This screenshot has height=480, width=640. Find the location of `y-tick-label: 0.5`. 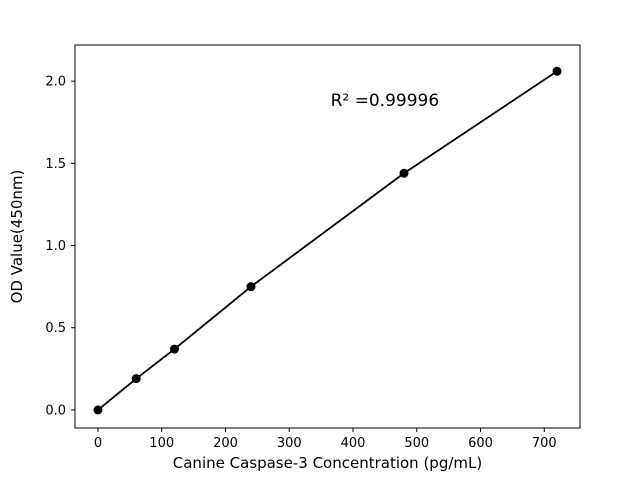

y-tick-label: 0.5 is located at coordinates (55, 328).